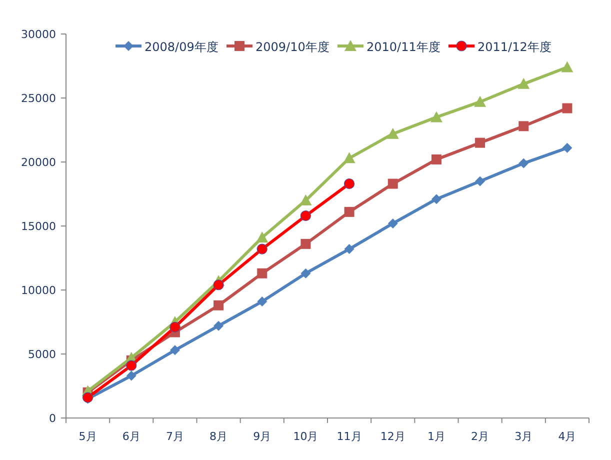 This screenshot has height=460, width=611. Describe the element at coordinates (181, 47) in the screenshot. I see `legend-label: 2008/09年度` at that location.